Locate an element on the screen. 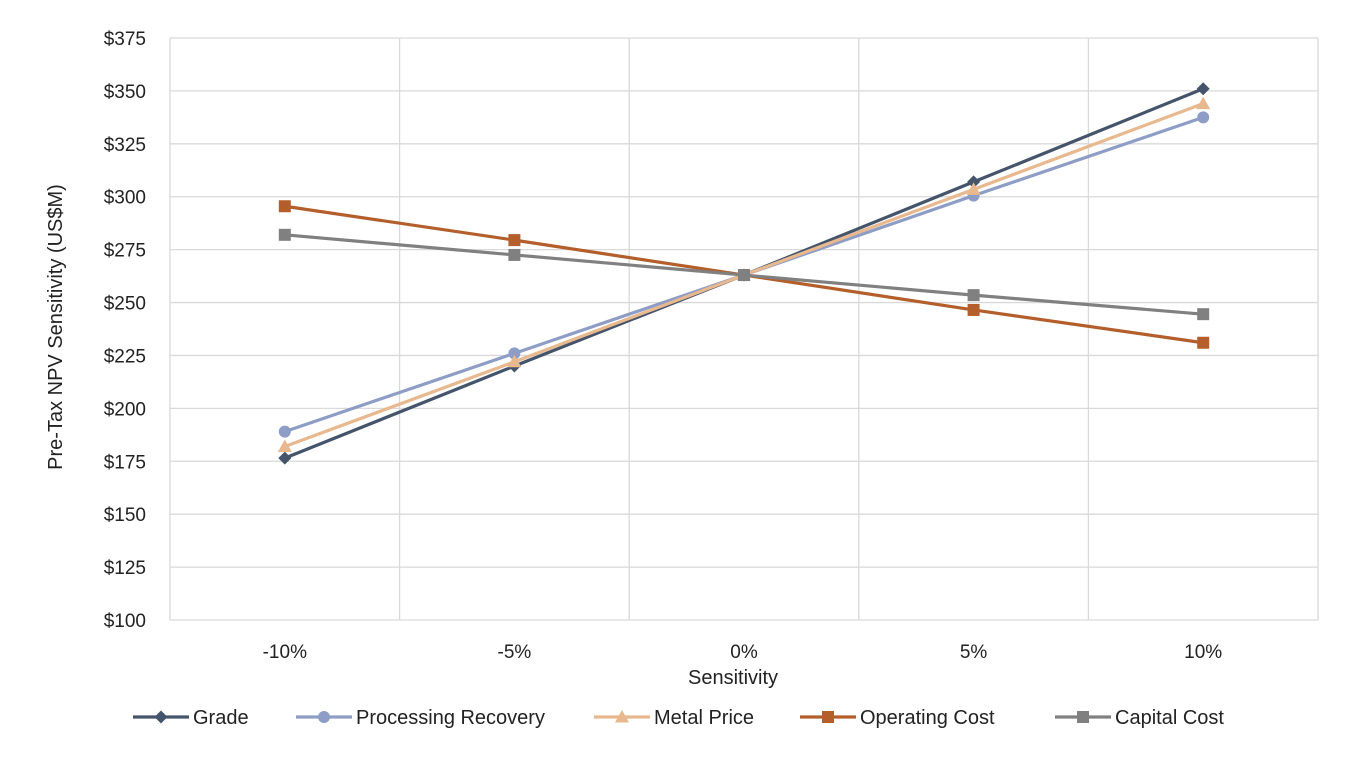  legend-item-operating-cost: Operating Cost is located at coordinates (897, 718).